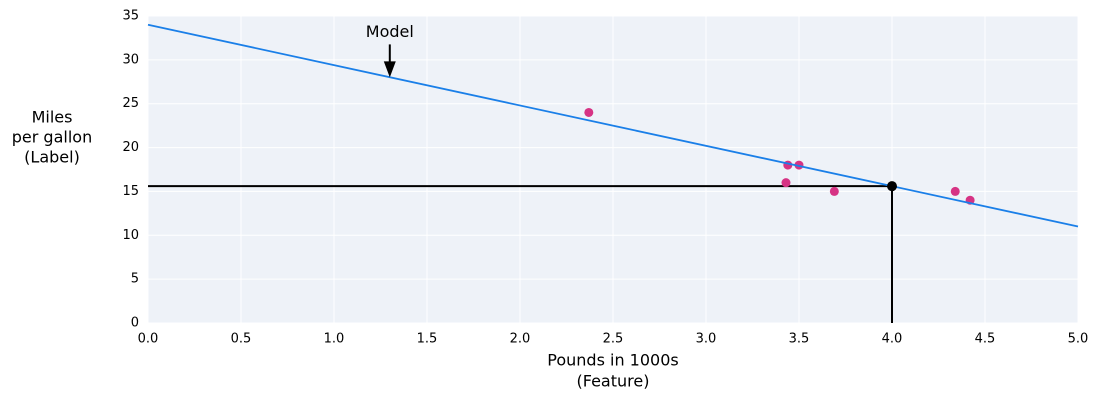 Image resolution: width=1099 pixels, height=401 pixels. Describe the element at coordinates (892, 186) in the screenshot. I see `prediction-point` at that location.